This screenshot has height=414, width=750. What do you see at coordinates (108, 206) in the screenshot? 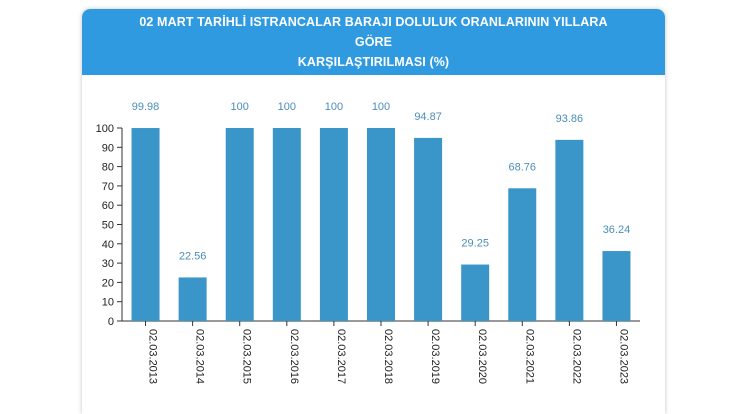
I see `y-tick-label: 60` at bounding box center [108, 206].